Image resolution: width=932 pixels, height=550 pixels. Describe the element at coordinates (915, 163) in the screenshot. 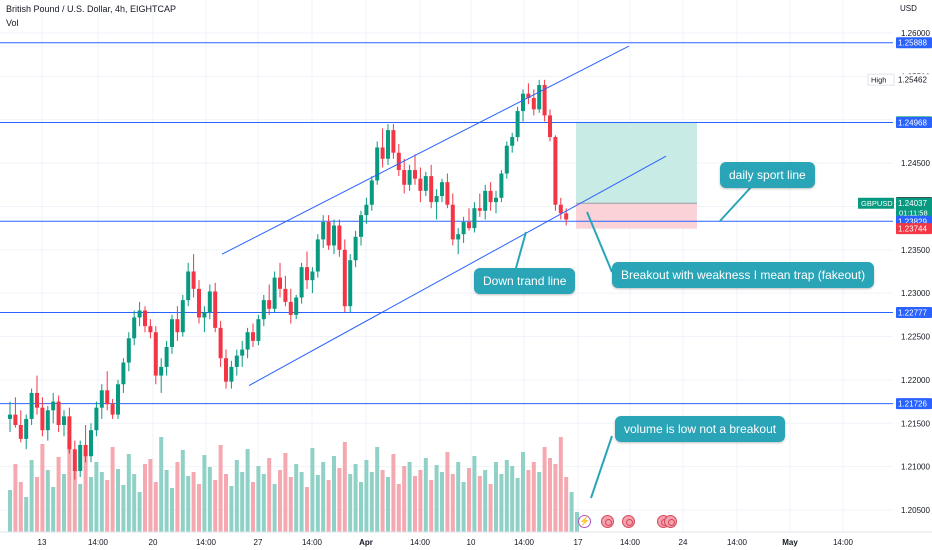

I see `price-tick-label: 1.24500` at that location.